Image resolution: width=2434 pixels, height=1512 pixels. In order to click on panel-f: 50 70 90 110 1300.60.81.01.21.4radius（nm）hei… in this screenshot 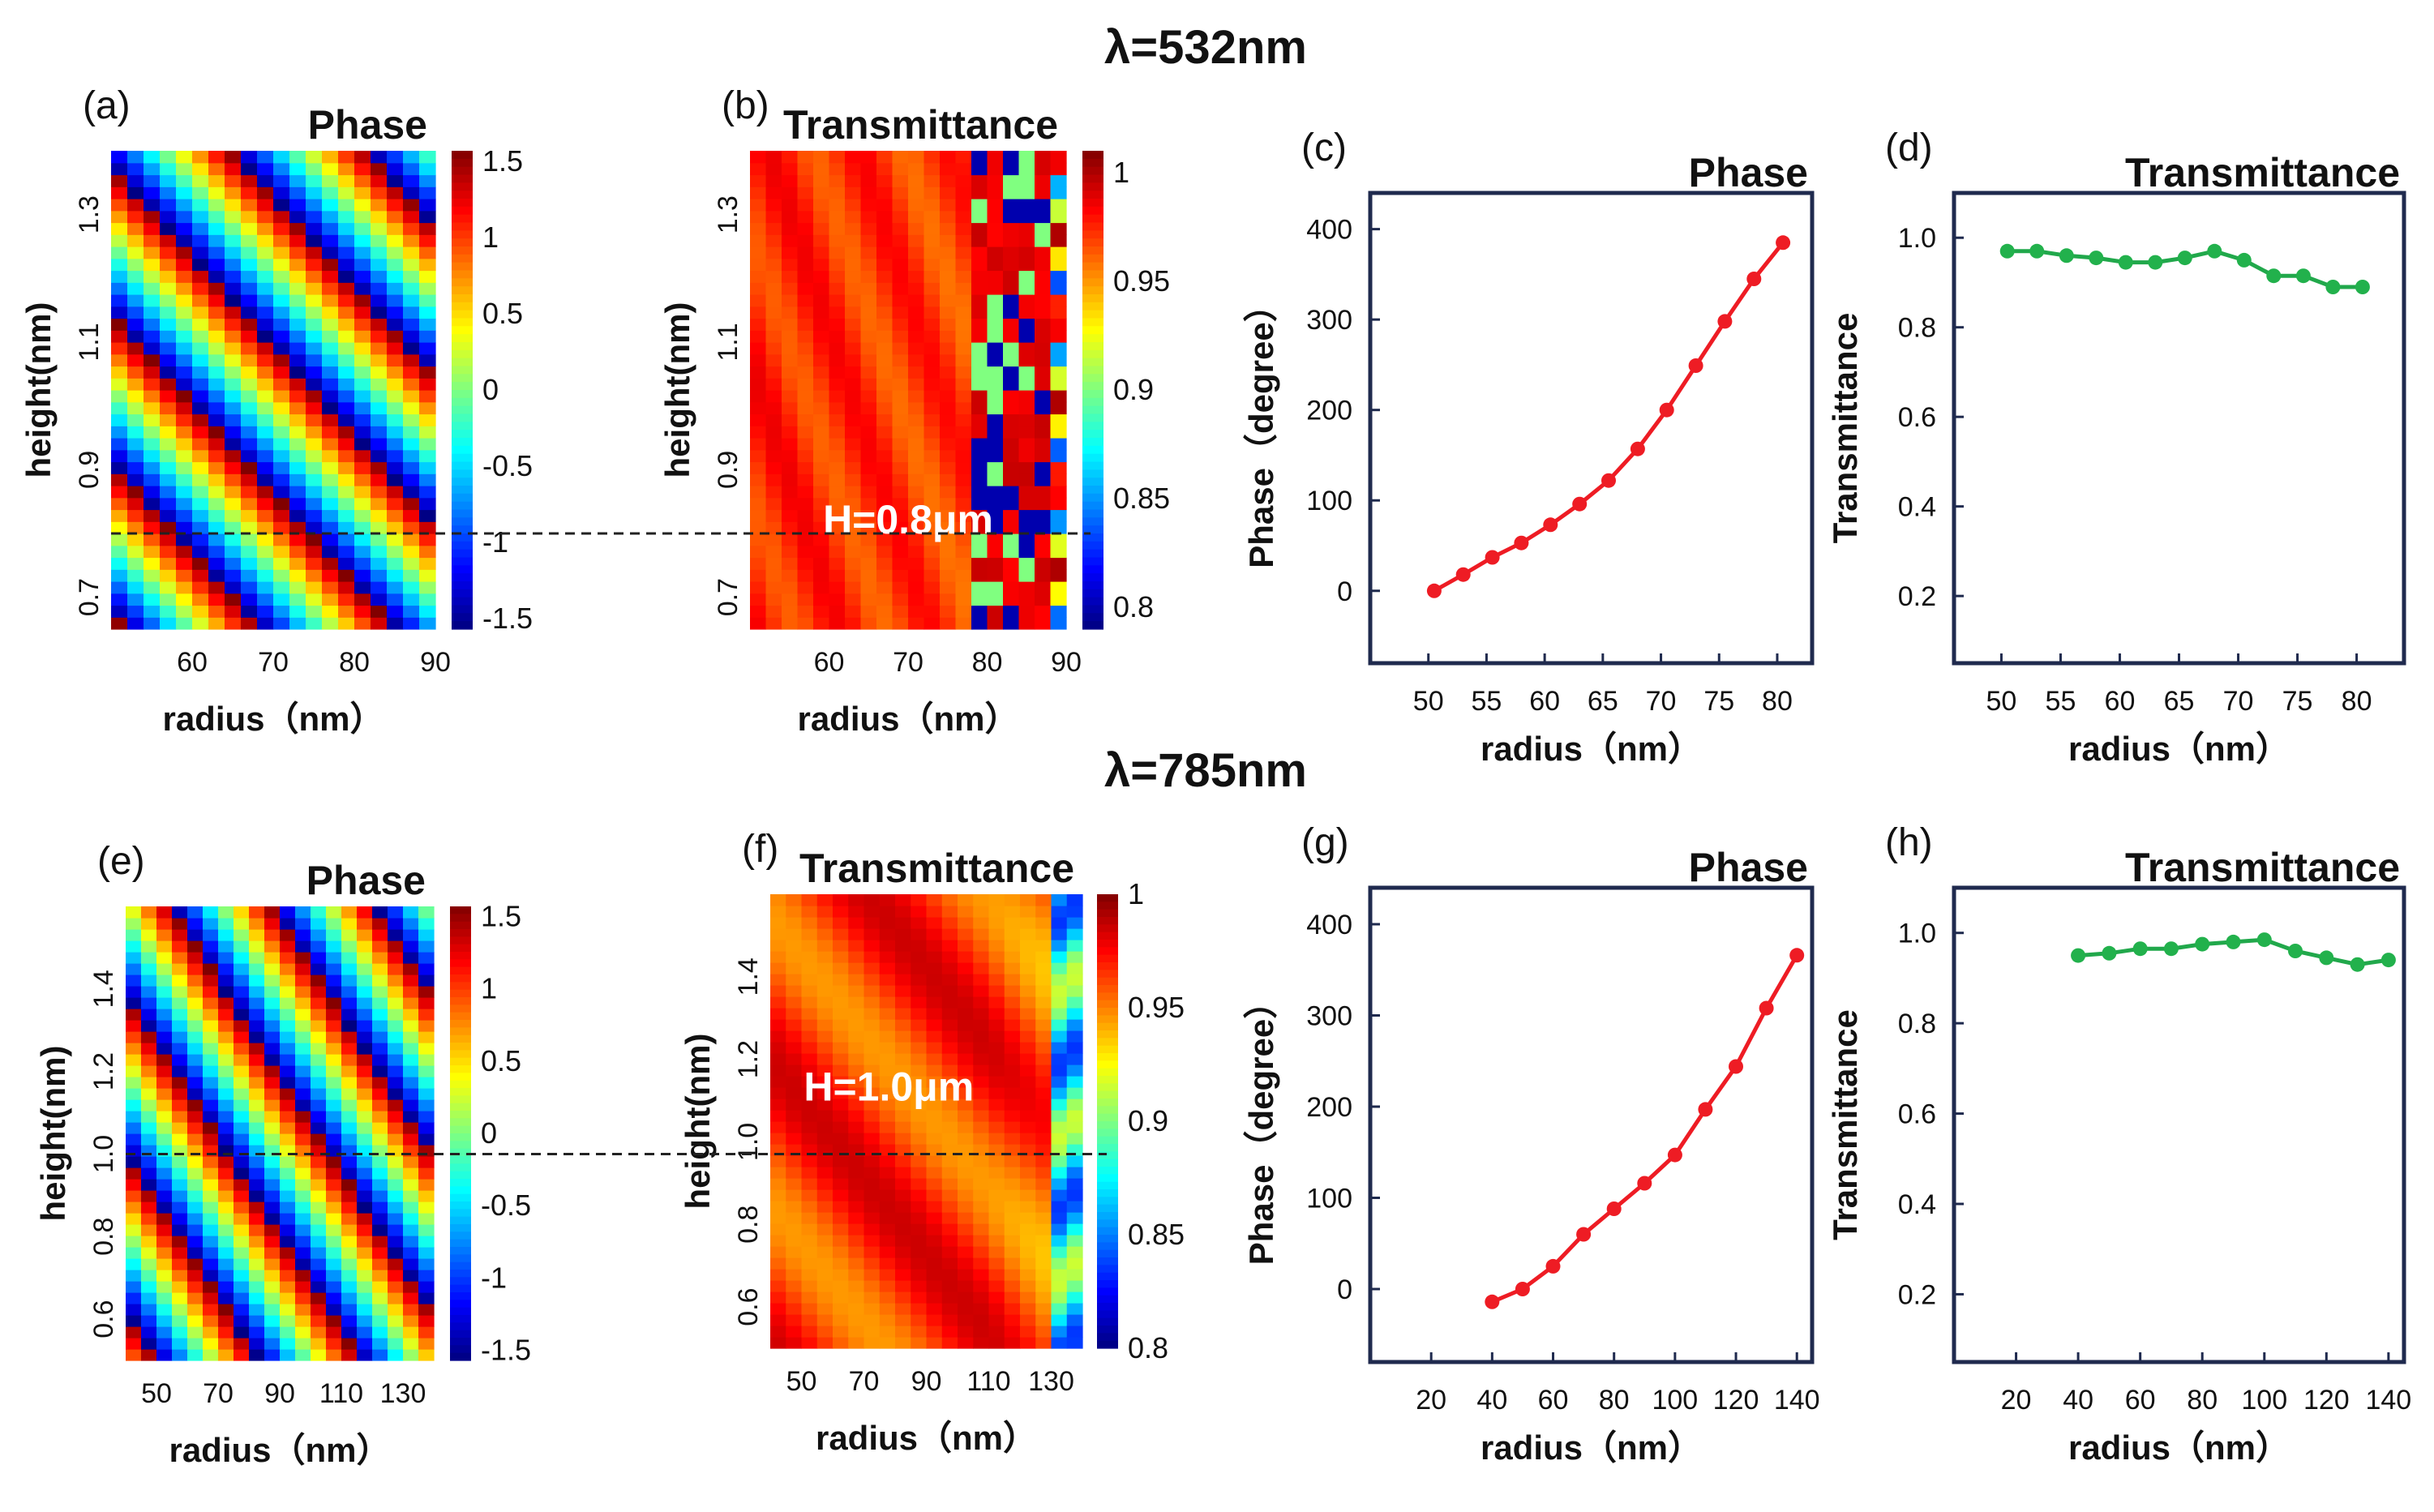, I will do `click(932, 1142)`.